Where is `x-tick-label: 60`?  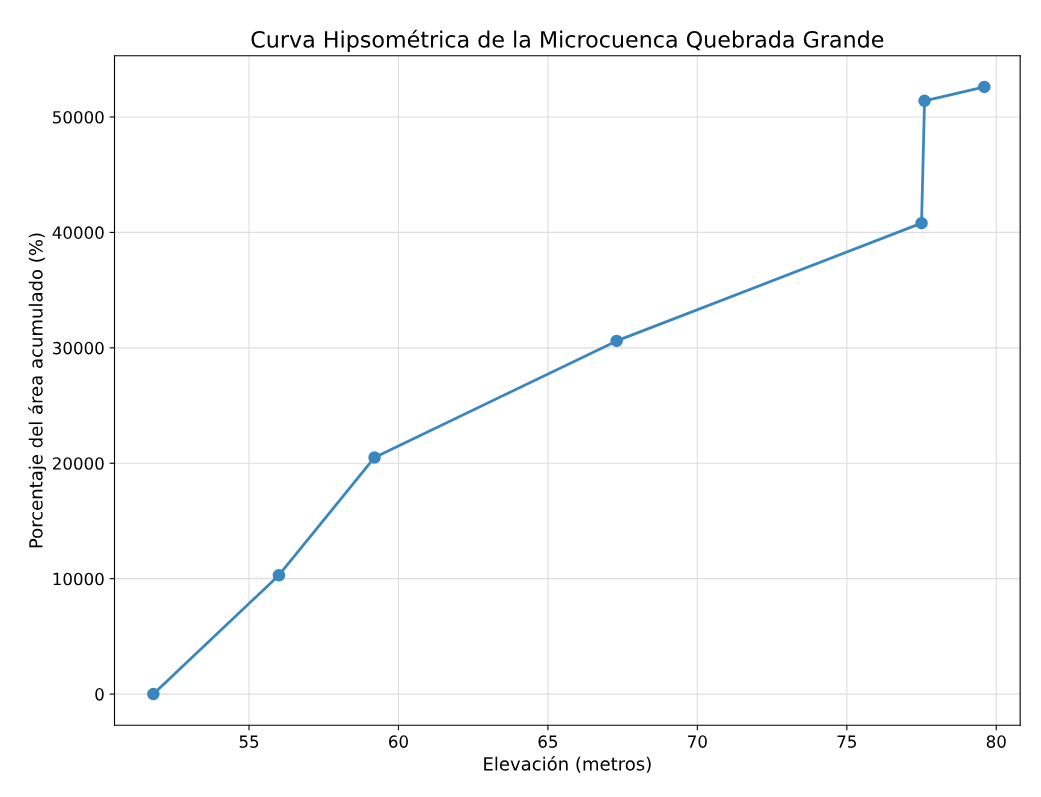 x-tick-label: 60 is located at coordinates (398, 741).